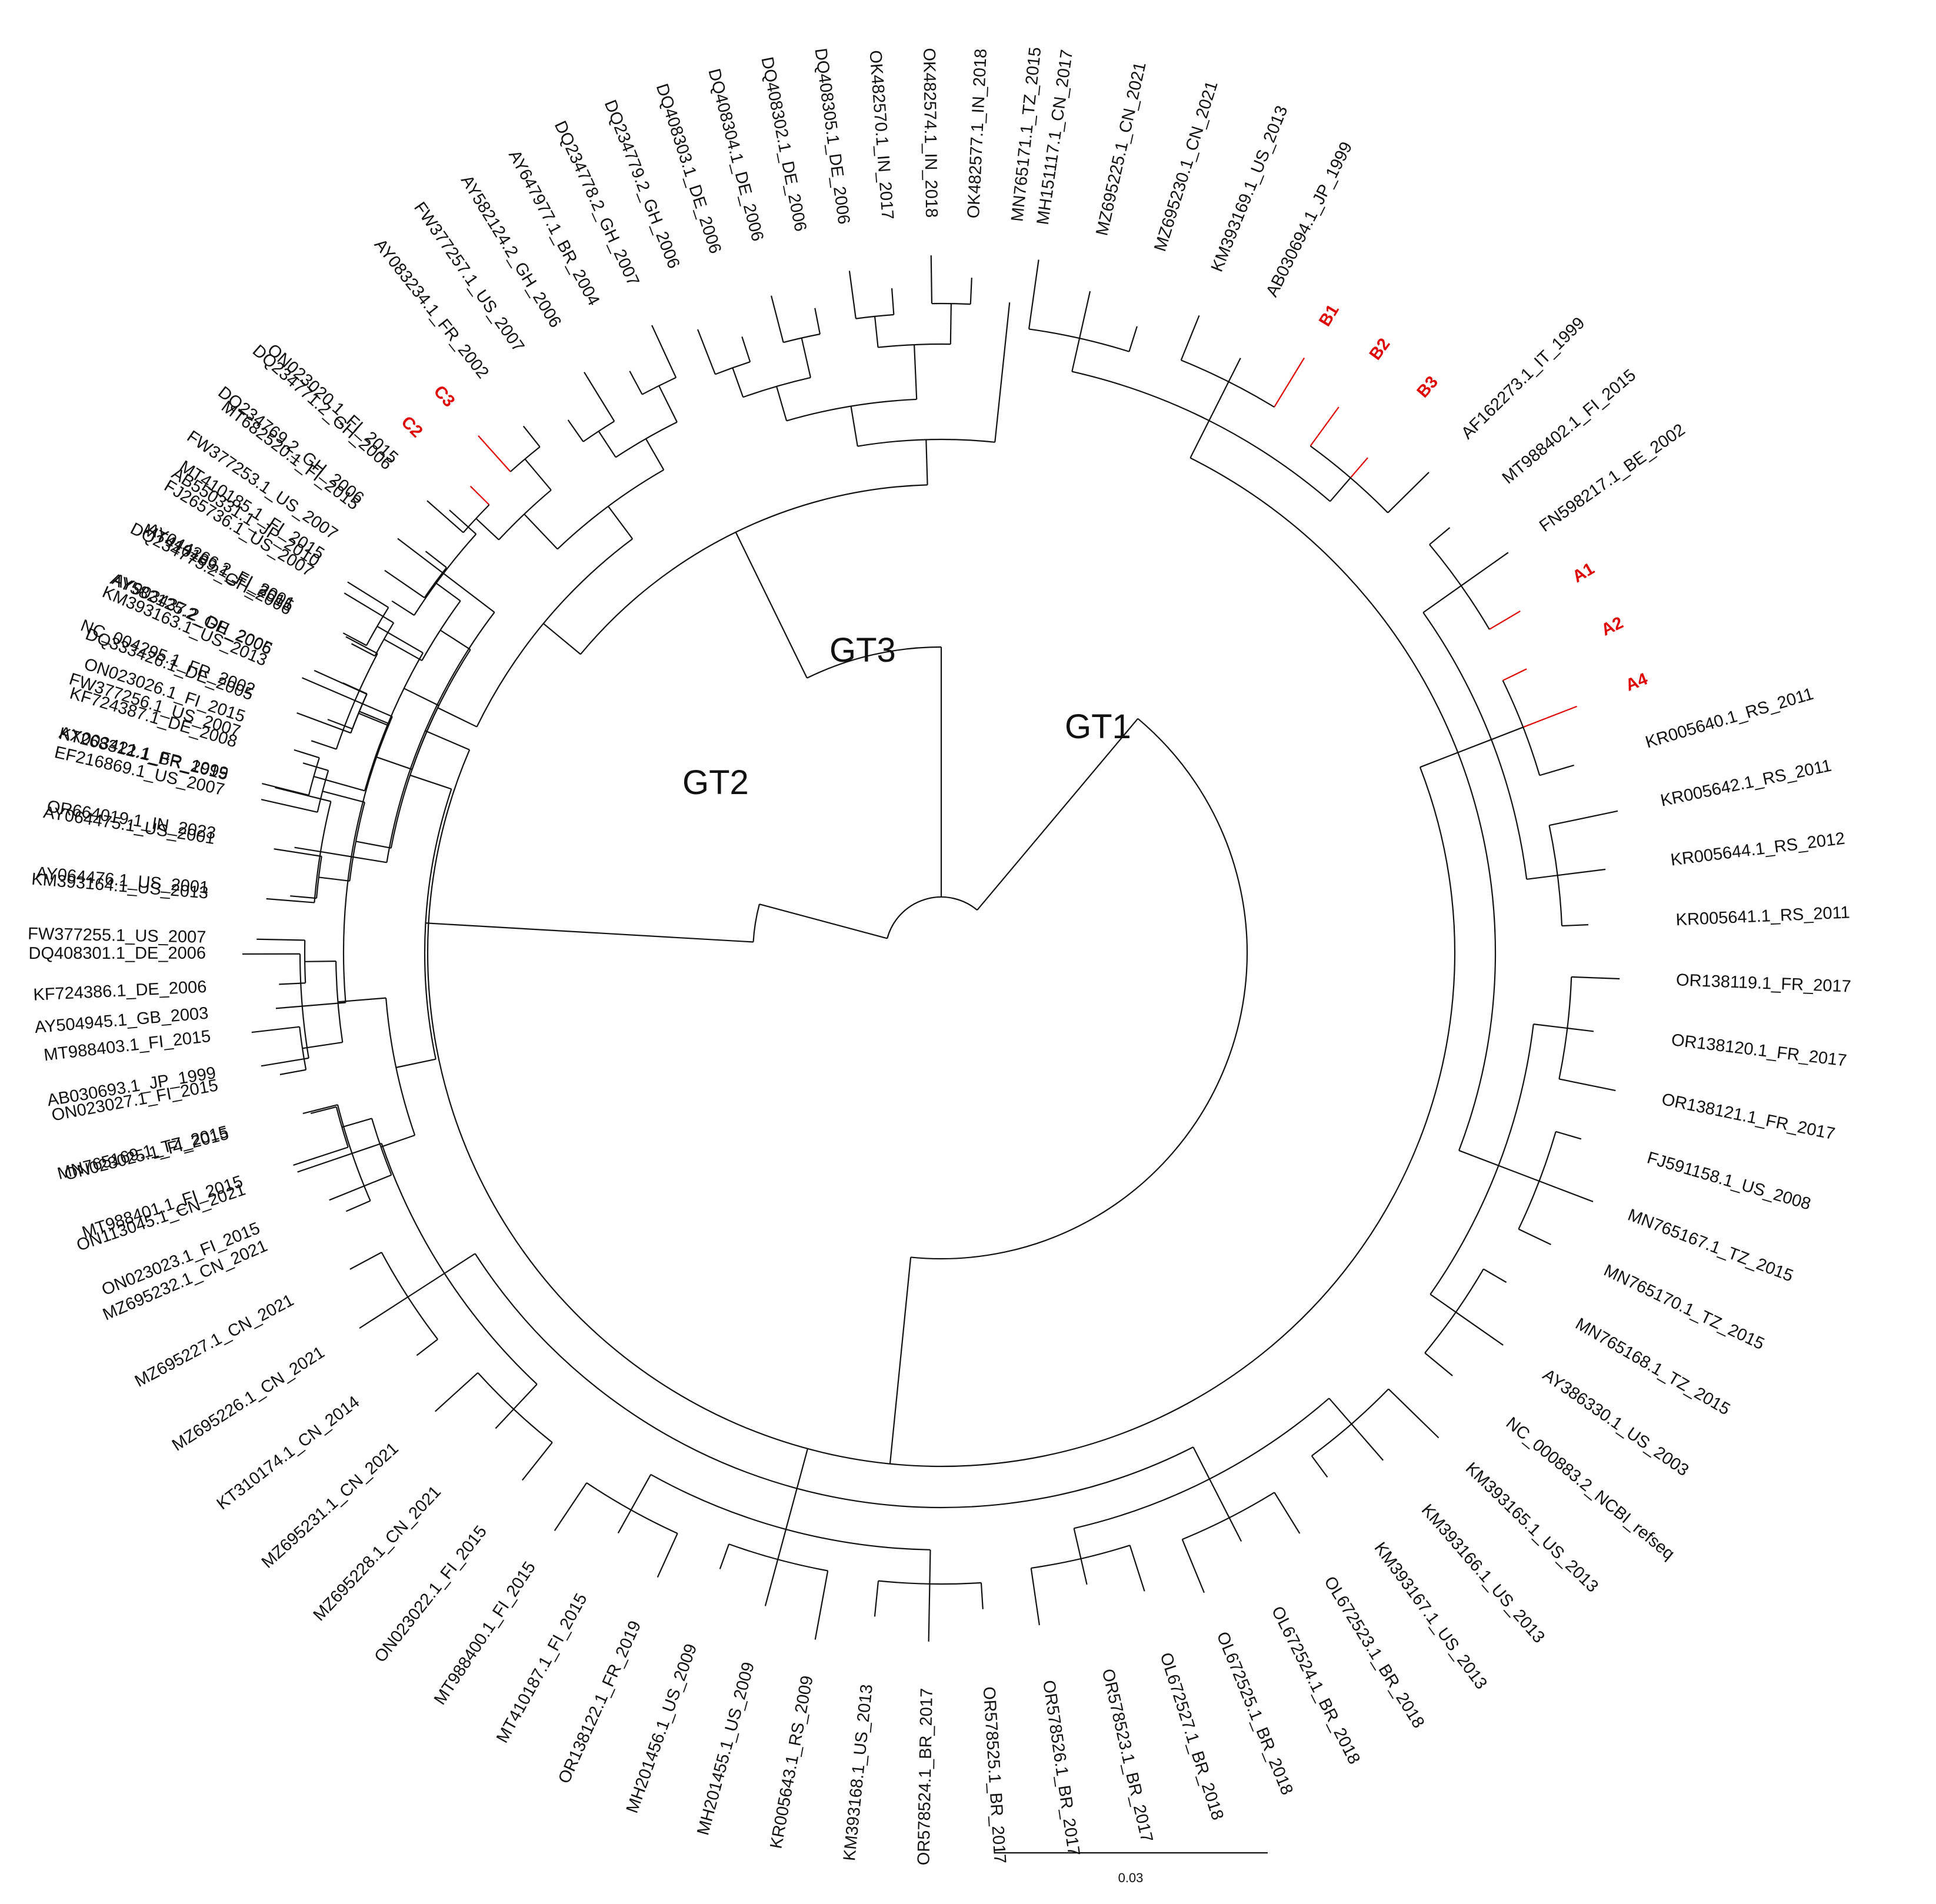  I want to click on leaf-label-or578523-1-br-2017: OR578523.1_BR_2017, so click(1128, 1755).